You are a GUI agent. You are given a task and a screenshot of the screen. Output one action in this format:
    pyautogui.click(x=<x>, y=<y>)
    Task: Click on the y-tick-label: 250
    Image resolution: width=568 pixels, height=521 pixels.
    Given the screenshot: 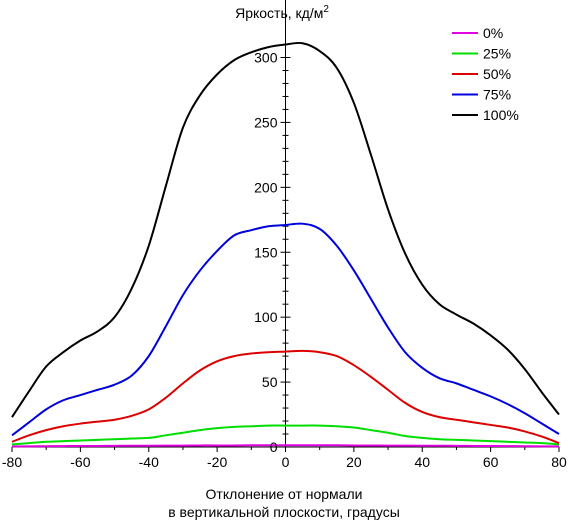 What is the action you would take?
    pyautogui.click(x=266, y=122)
    